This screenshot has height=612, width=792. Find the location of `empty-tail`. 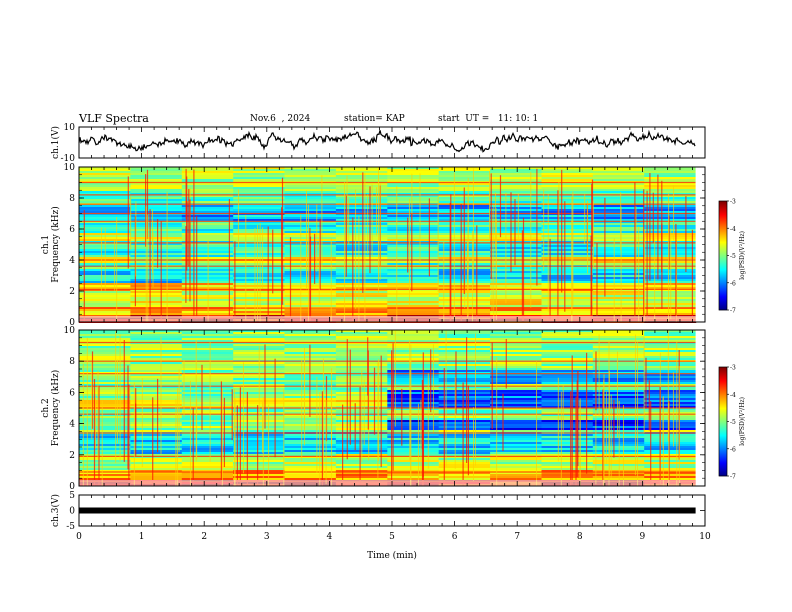

empty-tail is located at coordinates (700, 244).